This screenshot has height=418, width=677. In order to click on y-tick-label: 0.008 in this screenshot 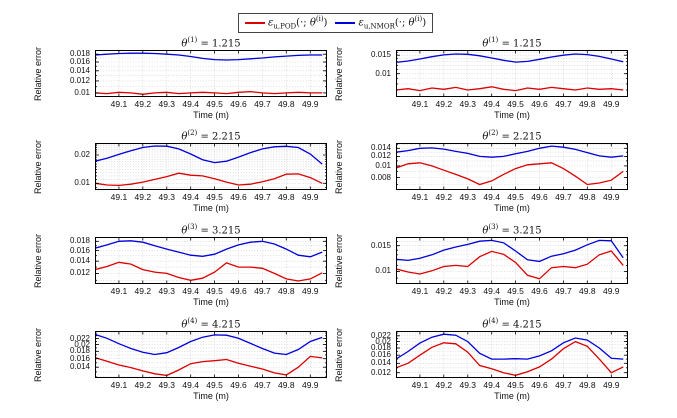, I will do `click(380, 177)`.